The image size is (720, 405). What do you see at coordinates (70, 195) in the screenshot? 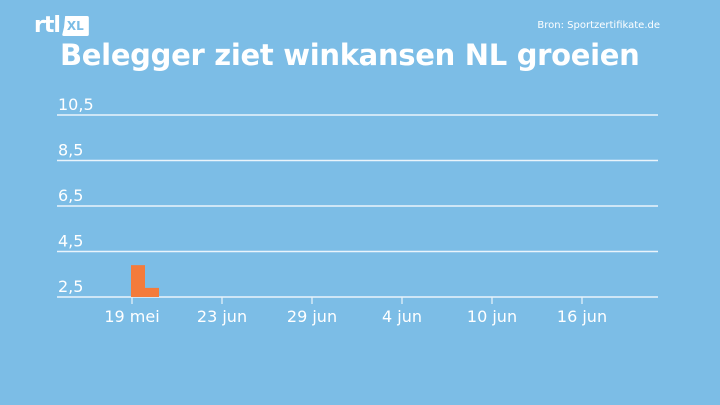
I see `y-tick-label: 6,5` at bounding box center [70, 195].